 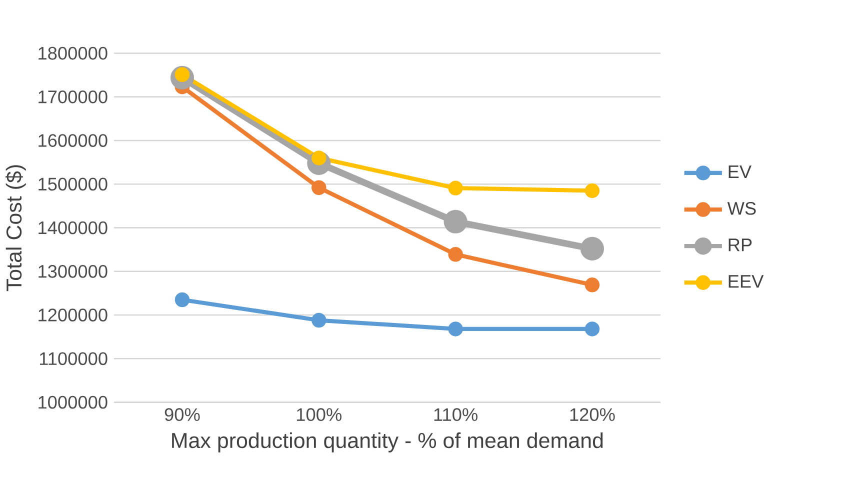 What do you see at coordinates (592, 415) in the screenshot?
I see `x-tick-label: 120%` at bounding box center [592, 415].